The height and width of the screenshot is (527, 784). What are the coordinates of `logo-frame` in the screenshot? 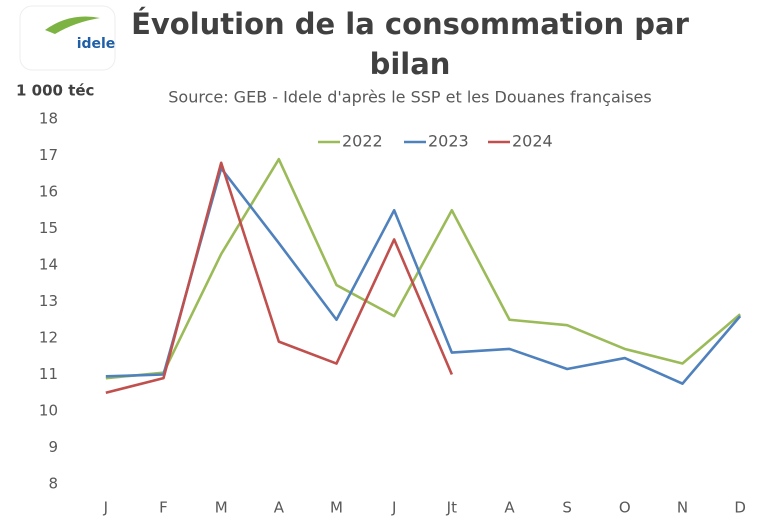 It's located at (67, 38).